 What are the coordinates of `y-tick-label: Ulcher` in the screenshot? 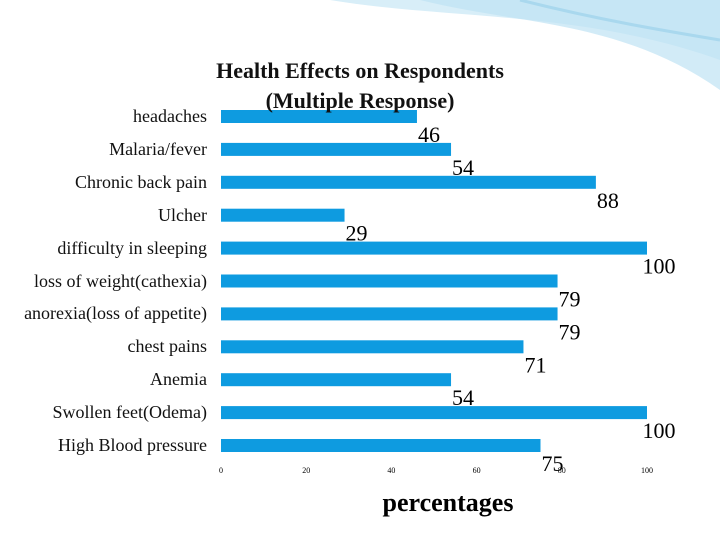 It's located at (182, 214).